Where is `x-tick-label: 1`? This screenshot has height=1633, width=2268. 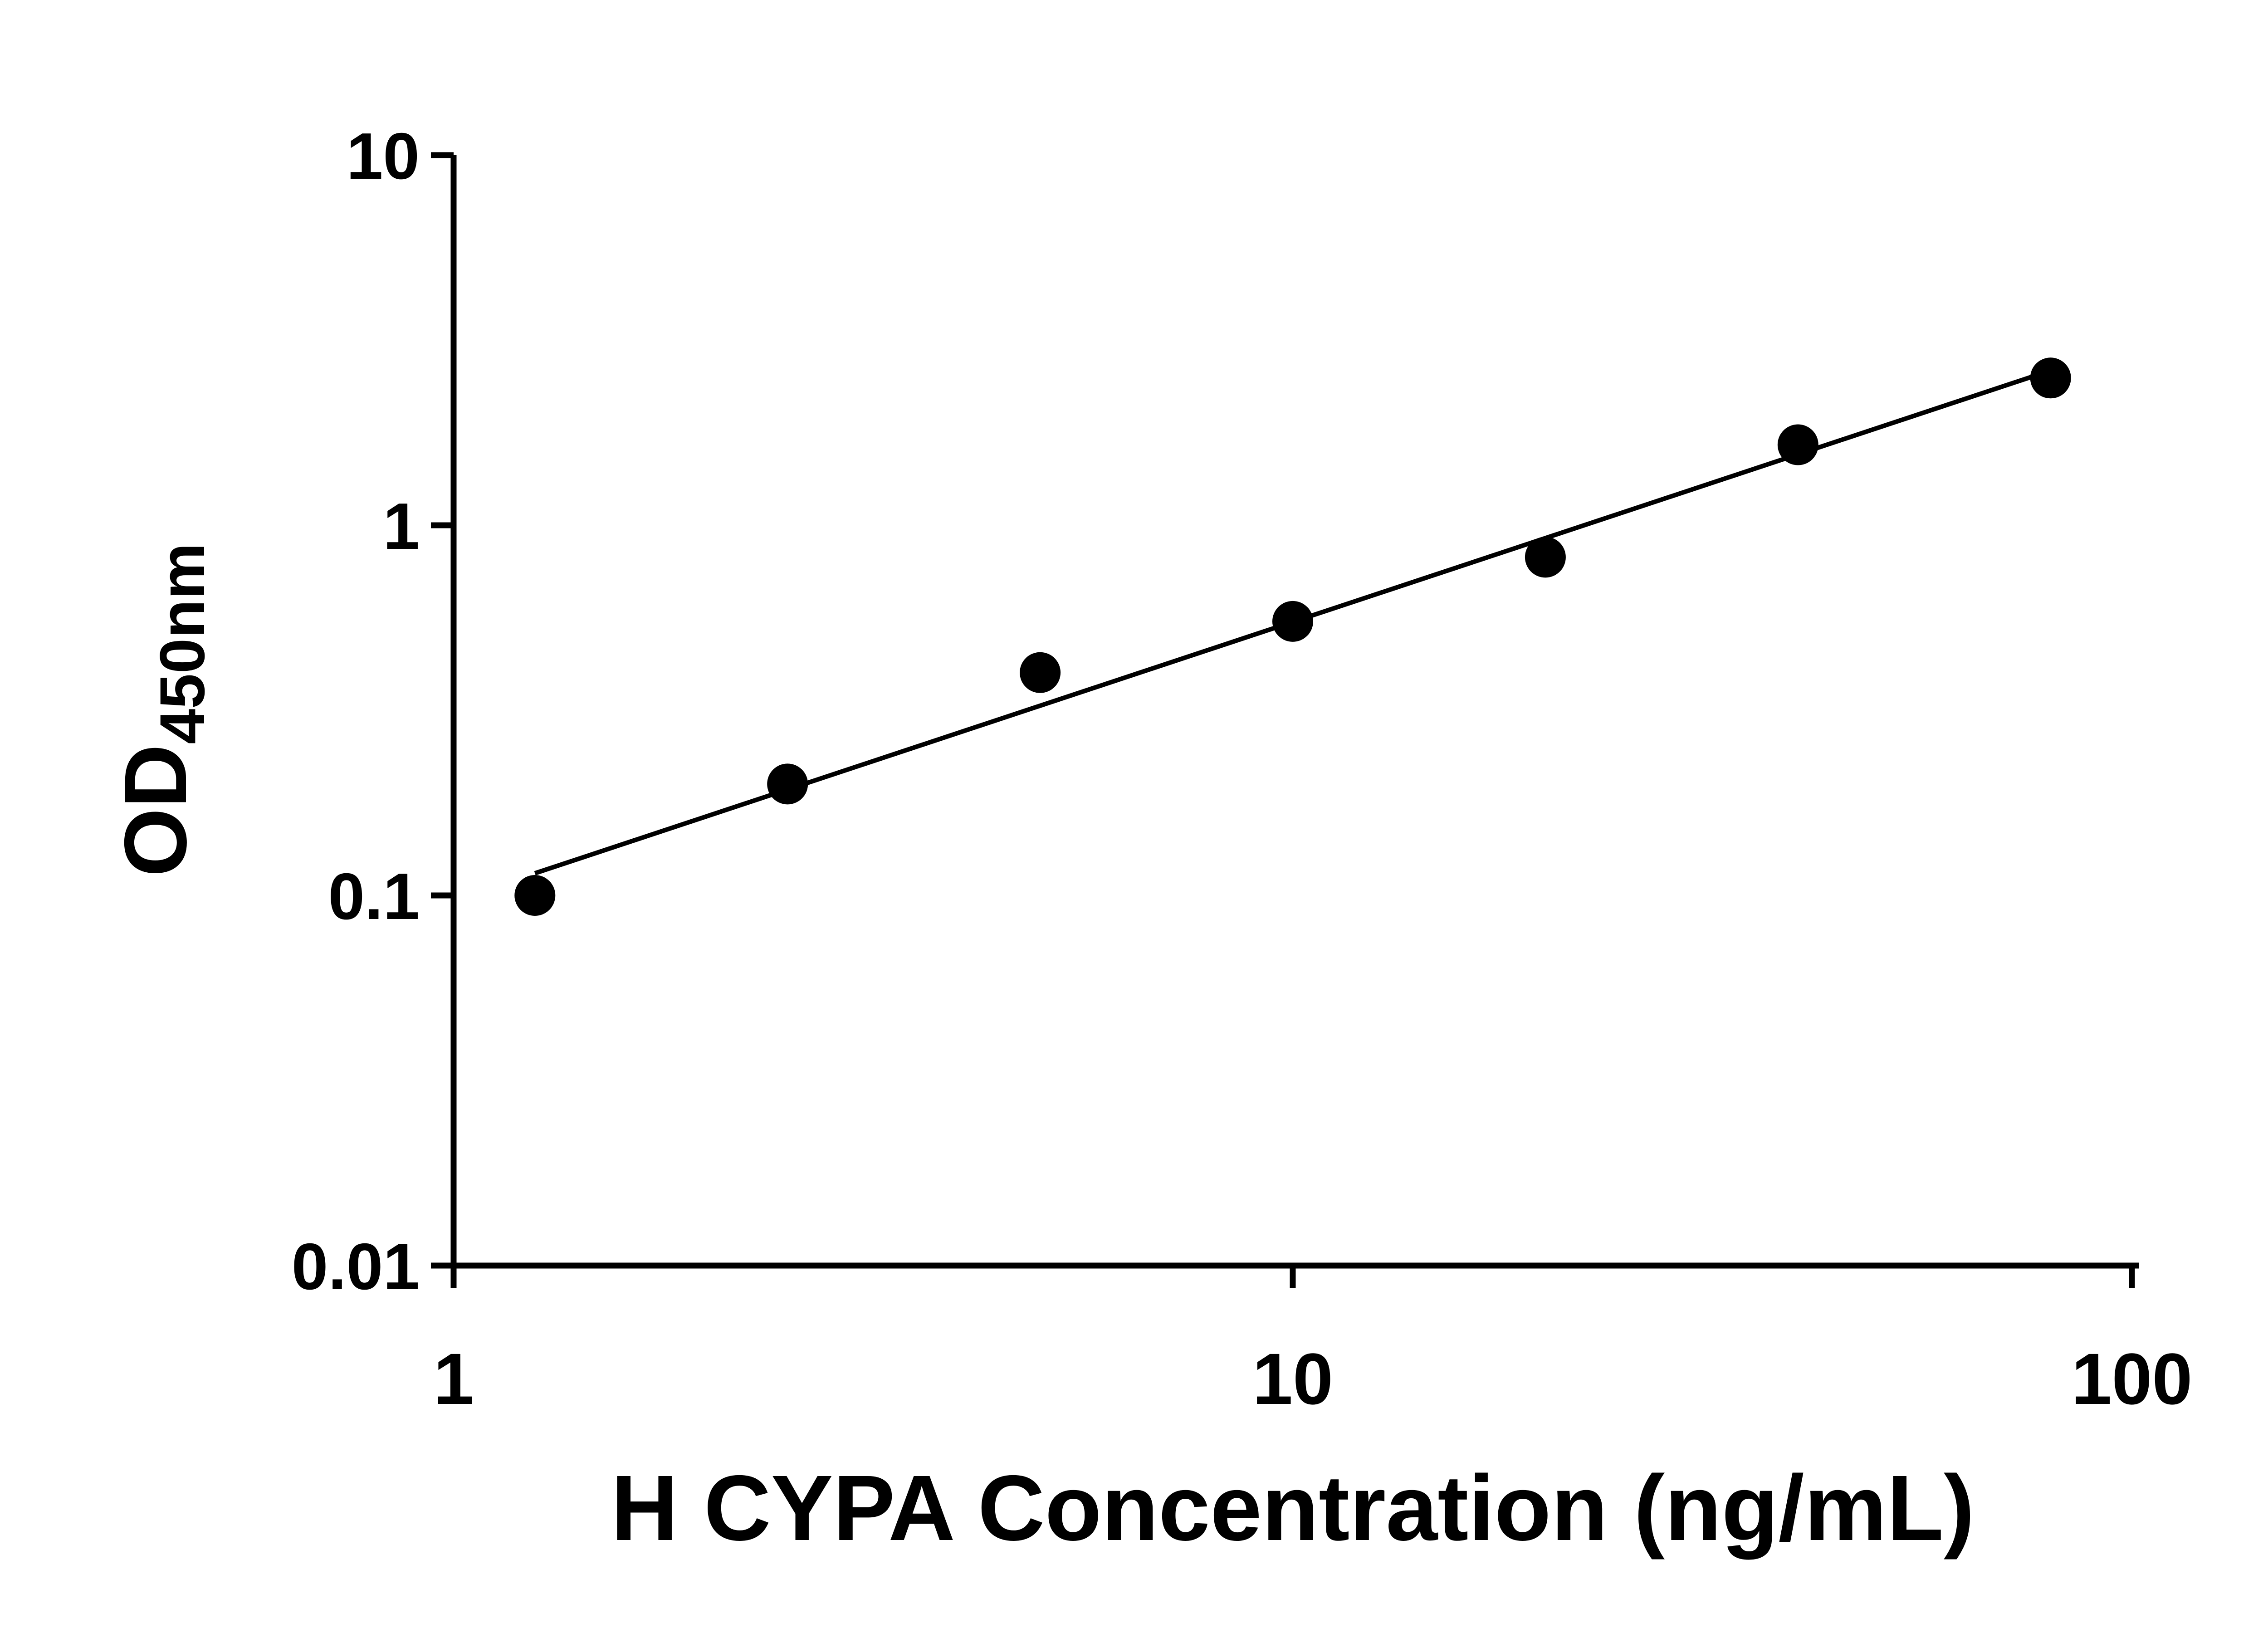
x-tick-label: 1 is located at coordinates (454, 1378).